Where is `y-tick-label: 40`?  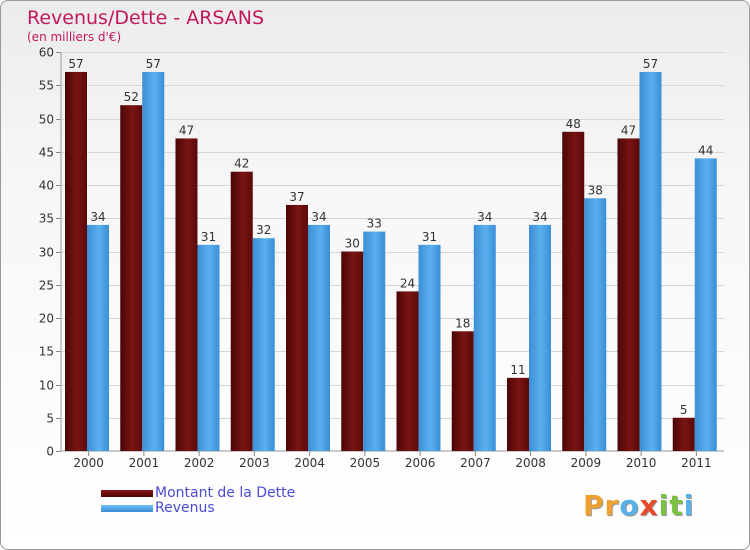 y-tick-label: 40 is located at coordinates (46, 186).